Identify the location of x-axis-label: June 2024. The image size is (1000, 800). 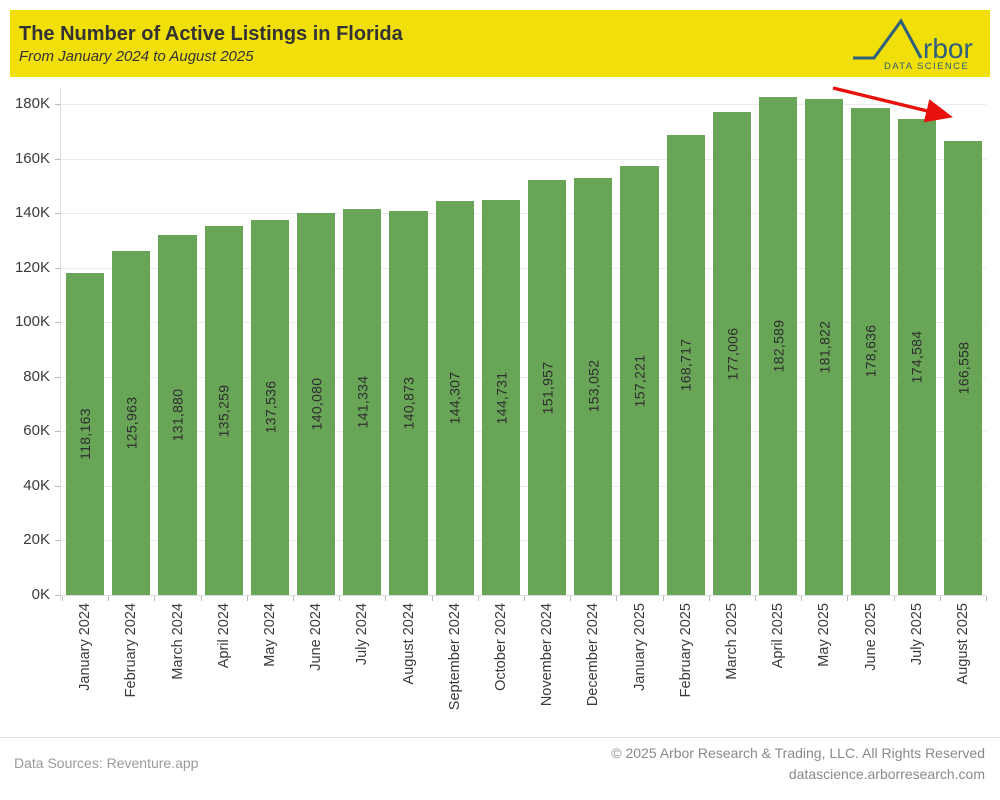
(316, 637).